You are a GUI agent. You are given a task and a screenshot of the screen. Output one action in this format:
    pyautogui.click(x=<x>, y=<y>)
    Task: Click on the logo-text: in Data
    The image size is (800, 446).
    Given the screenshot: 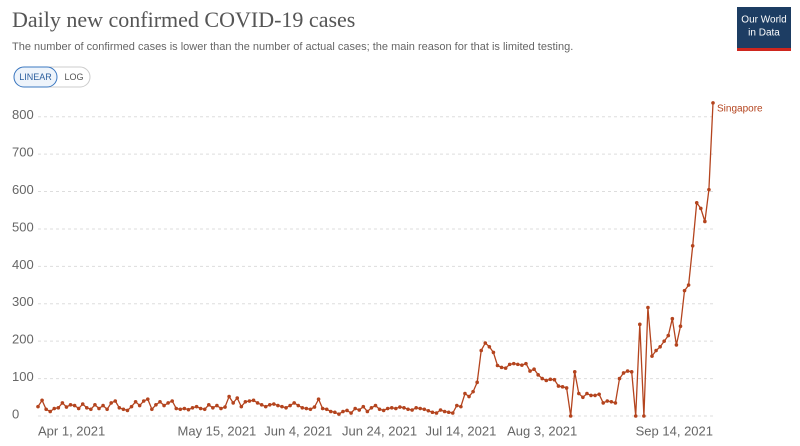 What is the action you would take?
    pyautogui.click(x=764, y=33)
    